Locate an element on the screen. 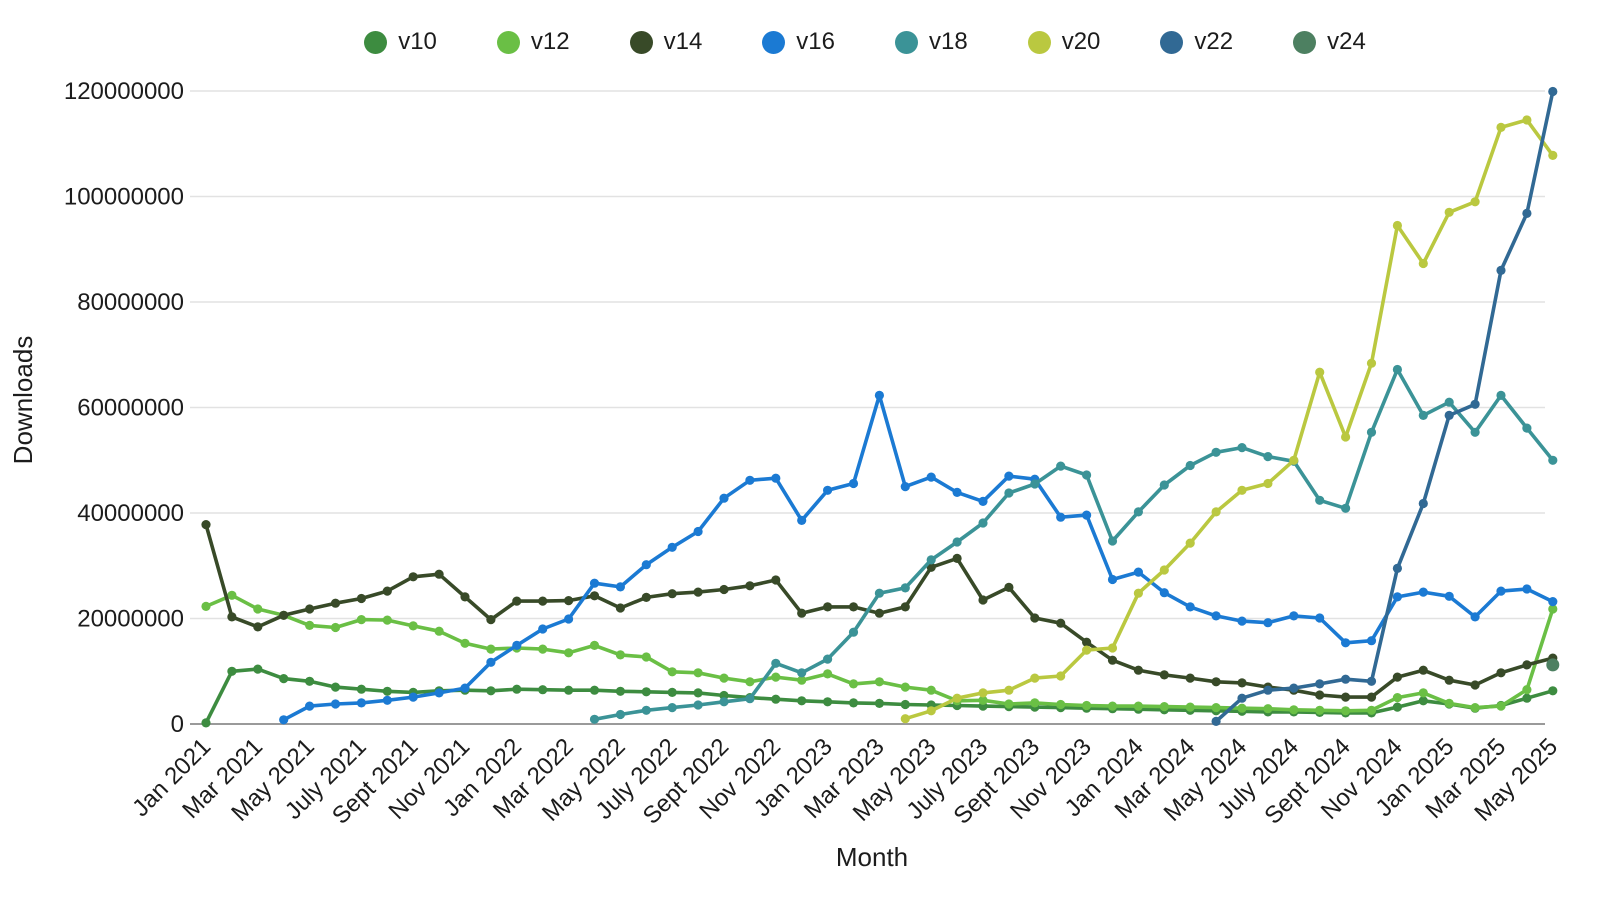 The width and height of the screenshot is (1600, 900). legend-item-v22: v22 is located at coordinates (1196, 42).